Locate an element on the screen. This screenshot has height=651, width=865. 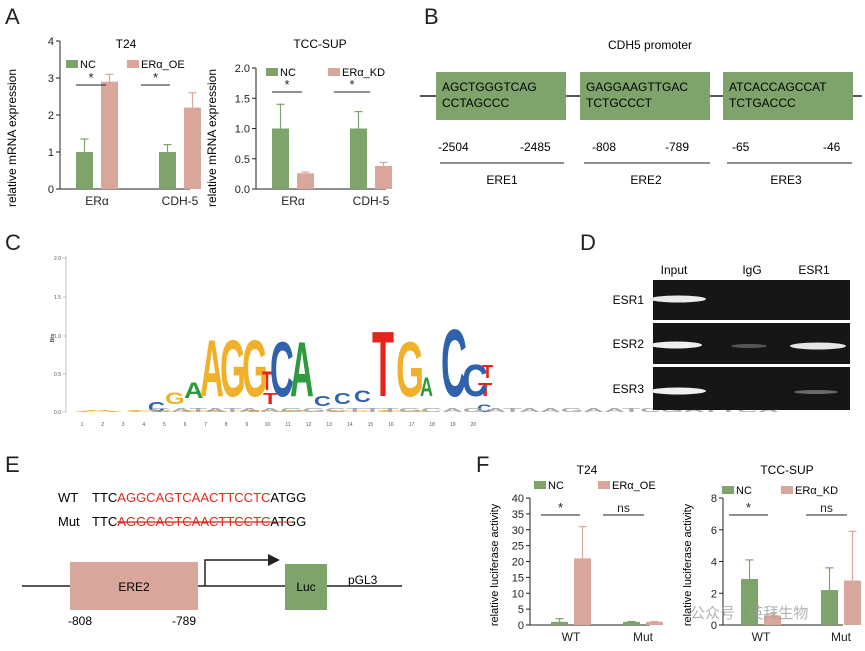
y-tick-label: 0.0 is located at coordinates (242, 190).